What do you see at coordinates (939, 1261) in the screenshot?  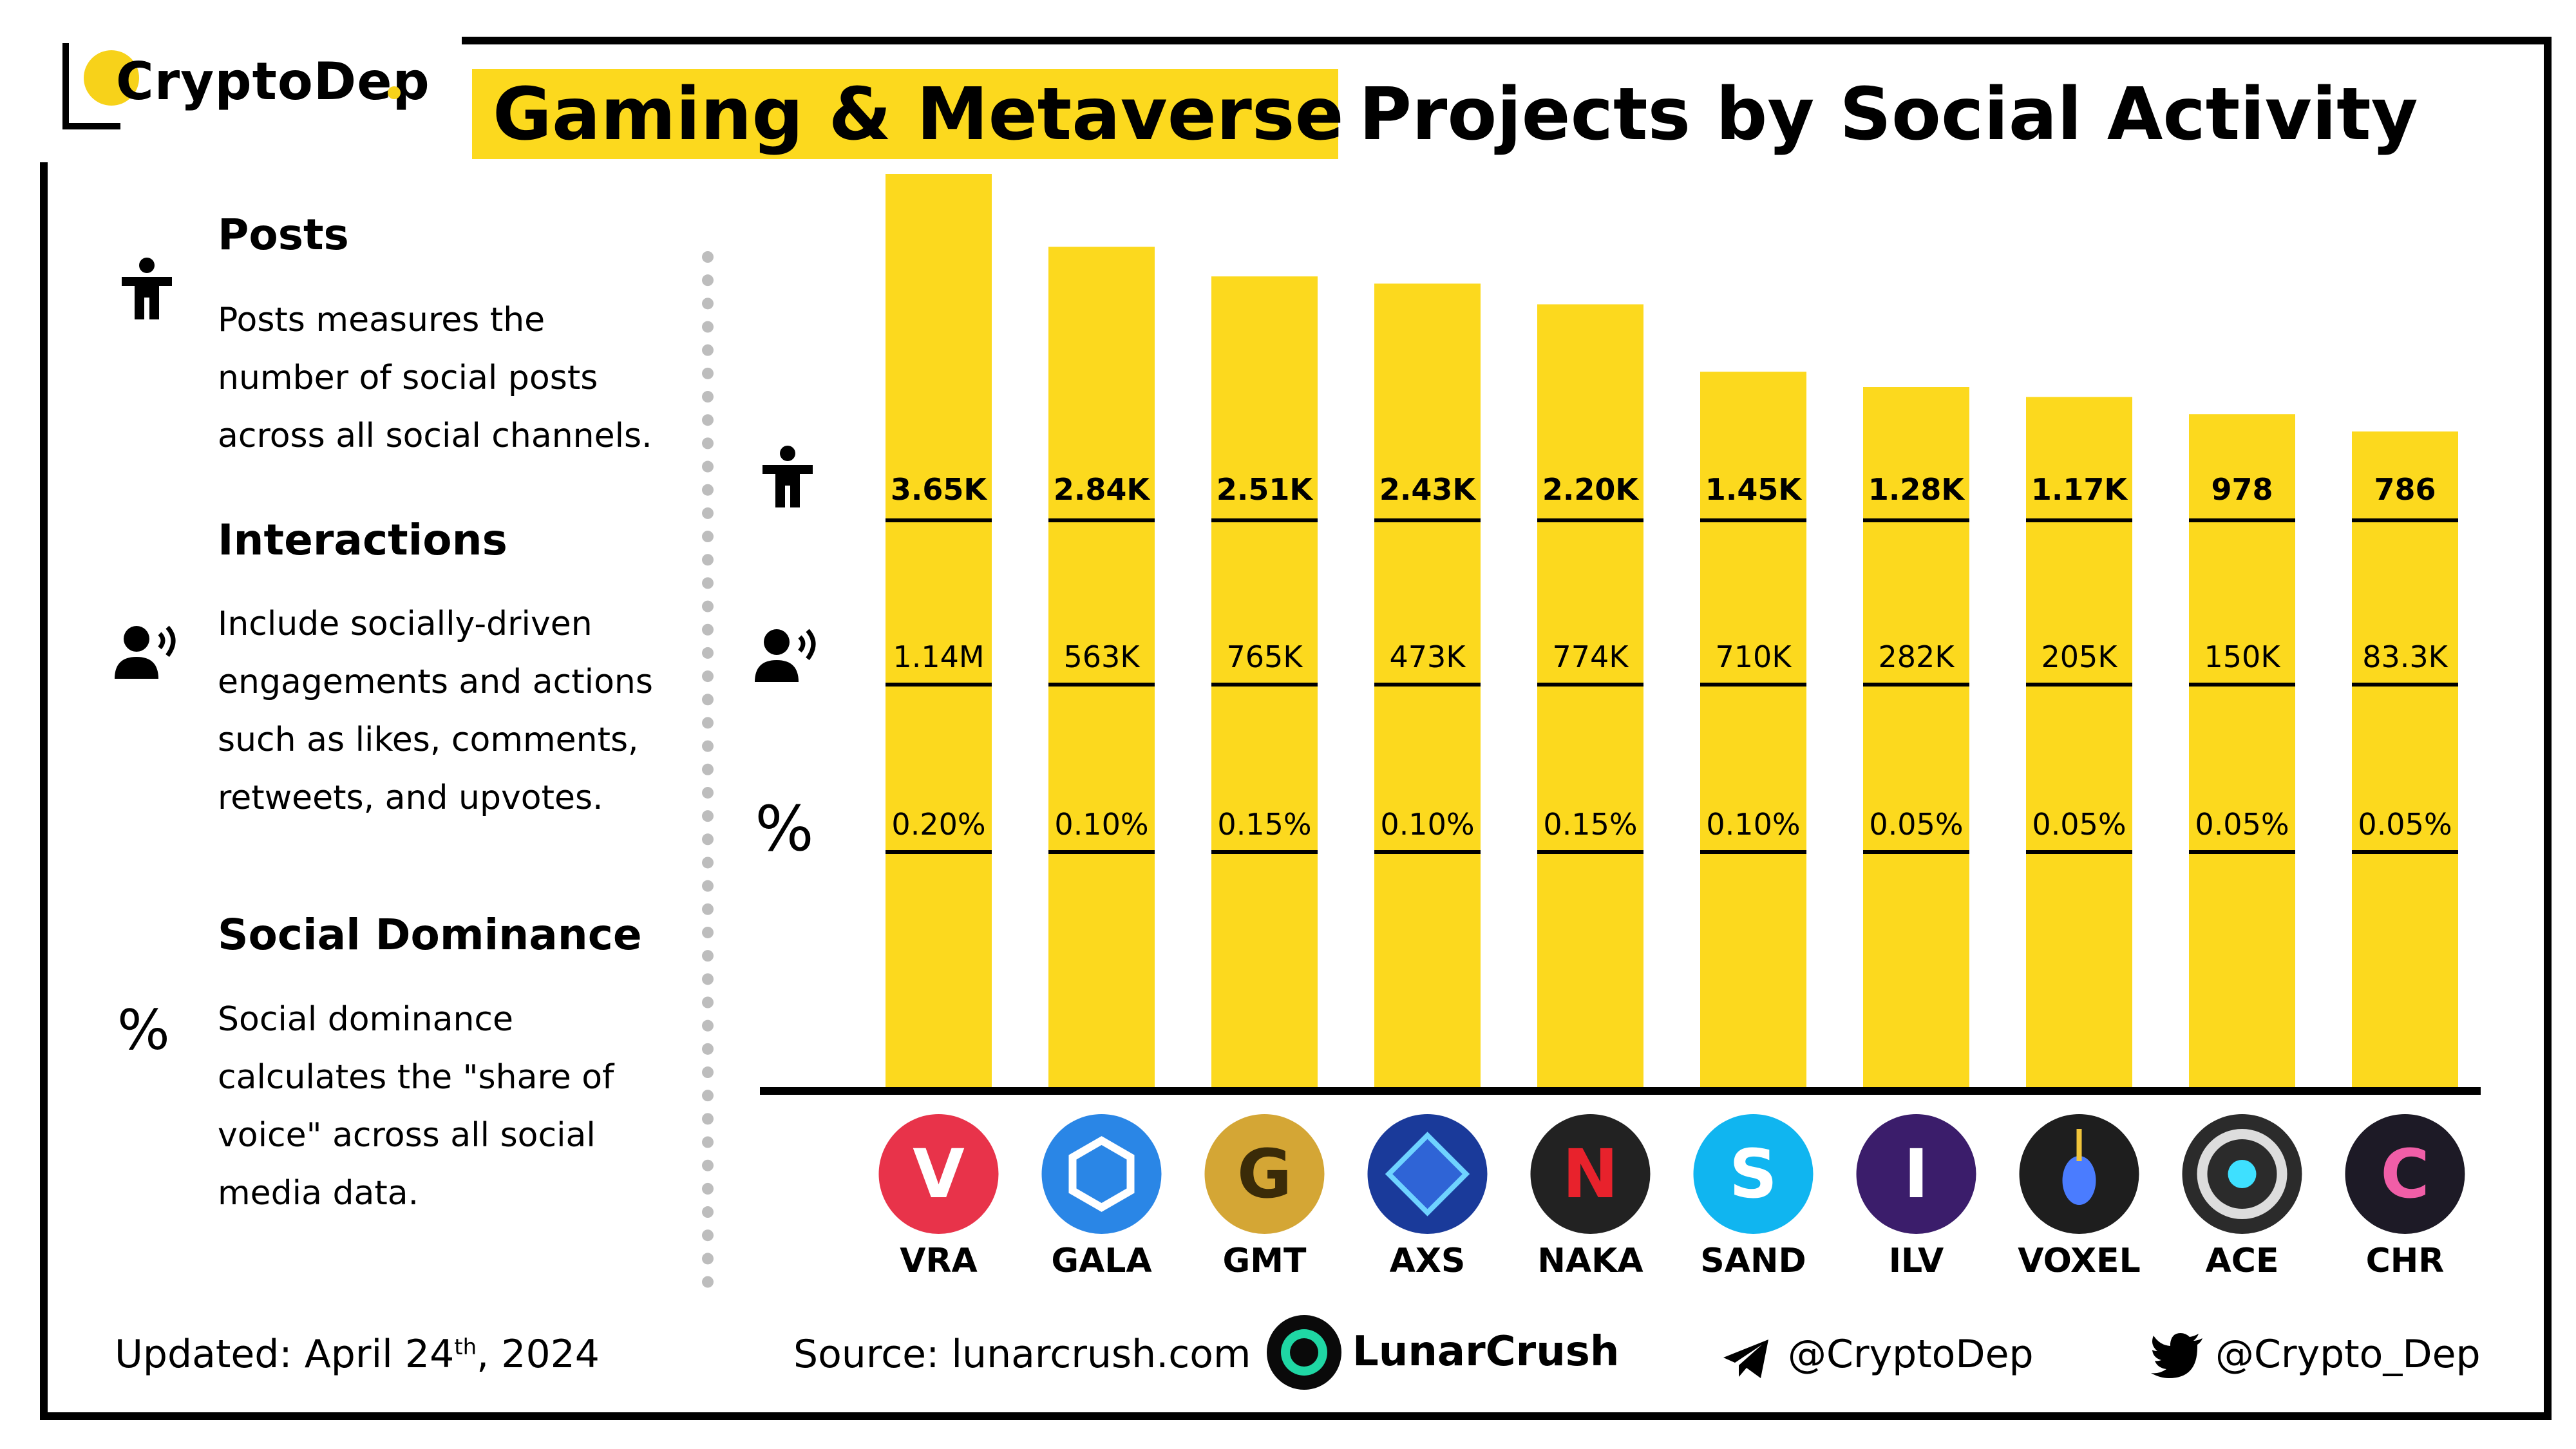 I see `category-label: VRA` at bounding box center [939, 1261].